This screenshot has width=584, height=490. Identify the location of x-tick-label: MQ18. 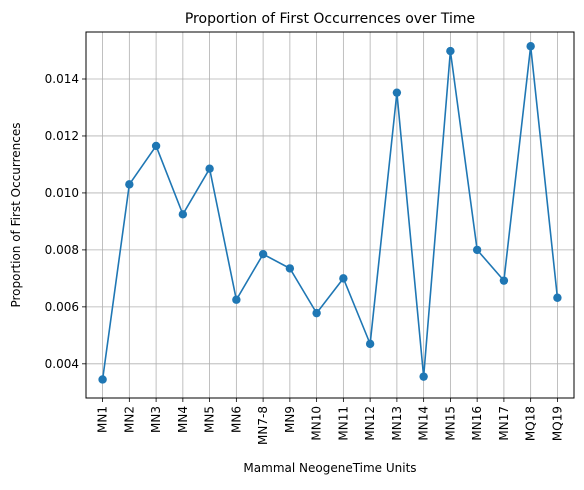
(531, 423).